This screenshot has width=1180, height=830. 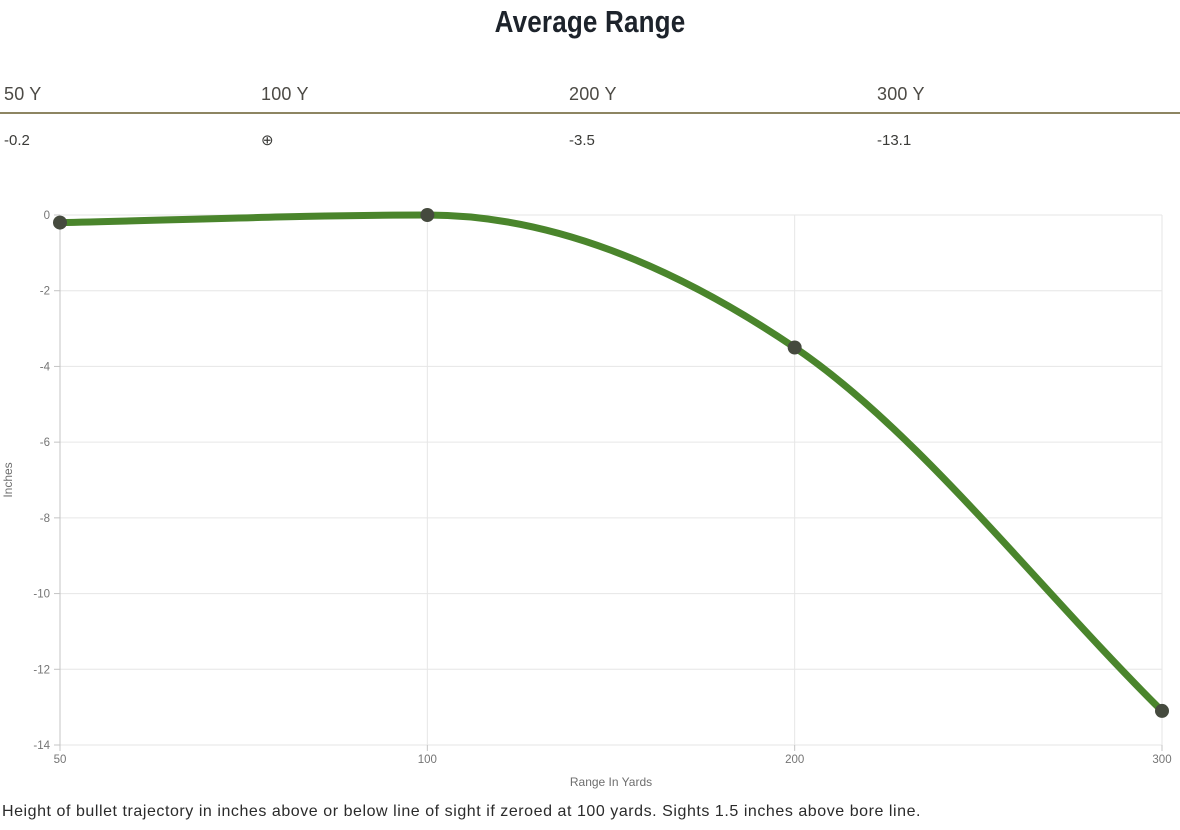 I want to click on x-axis-title: Range In Yards, so click(x=611, y=782).